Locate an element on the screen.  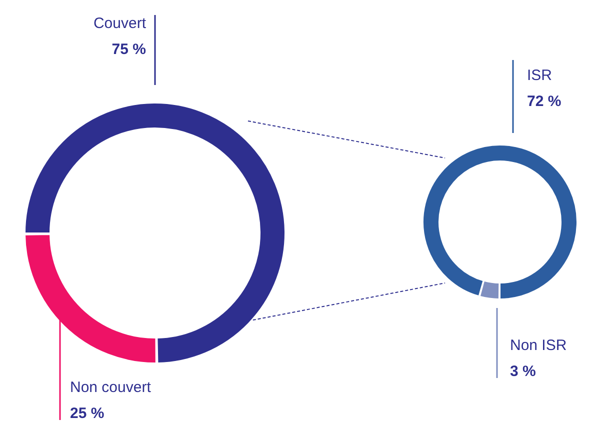
slice-label: Non ISR is located at coordinates (538, 345).